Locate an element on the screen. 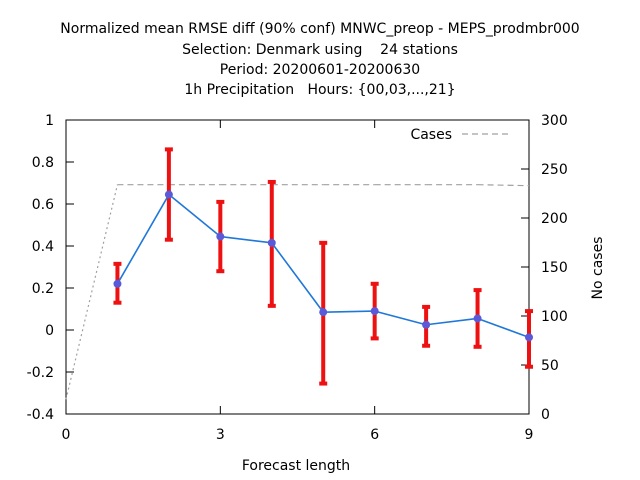 Image resolution: width=640 pixels, height=480 pixels. y2-tick-label: 50 is located at coordinates (550, 366).